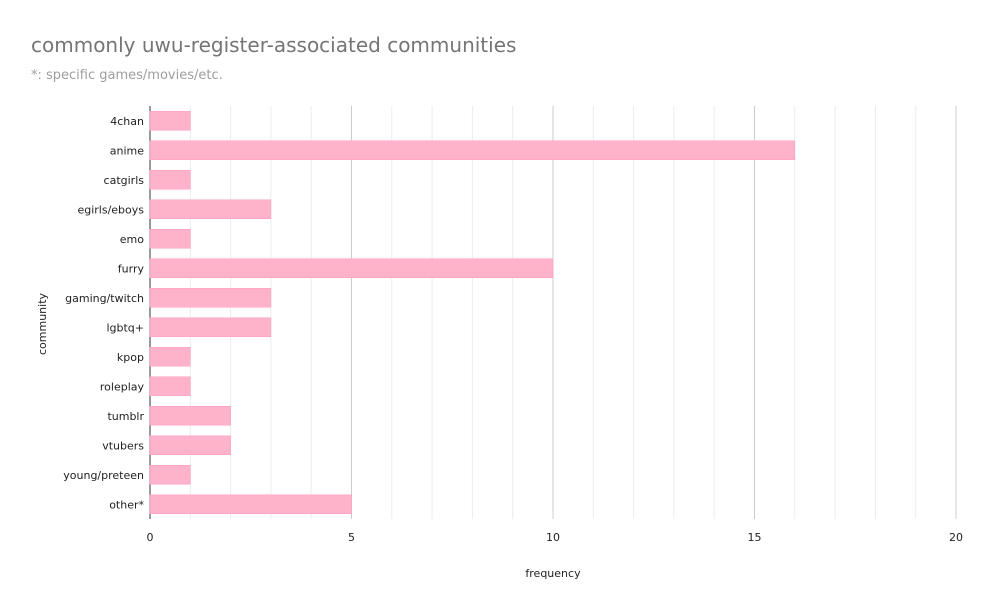 The width and height of the screenshot is (986, 610). Describe the element at coordinates (132, 239) in the screenshot. I see `y-tick-label: emo` at that location.